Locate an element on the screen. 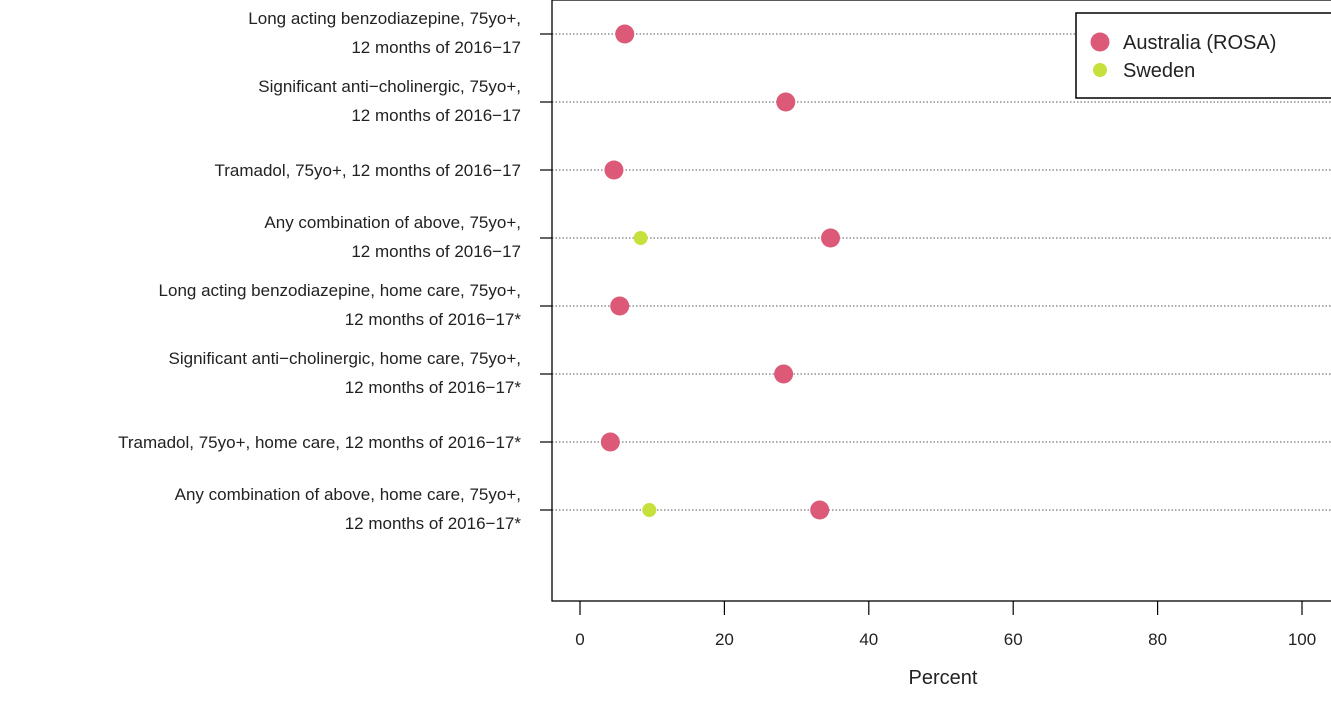  category-label: Tramadol, 75yo+, 12 months of 2016−17 is located at coordinates (367, 170).